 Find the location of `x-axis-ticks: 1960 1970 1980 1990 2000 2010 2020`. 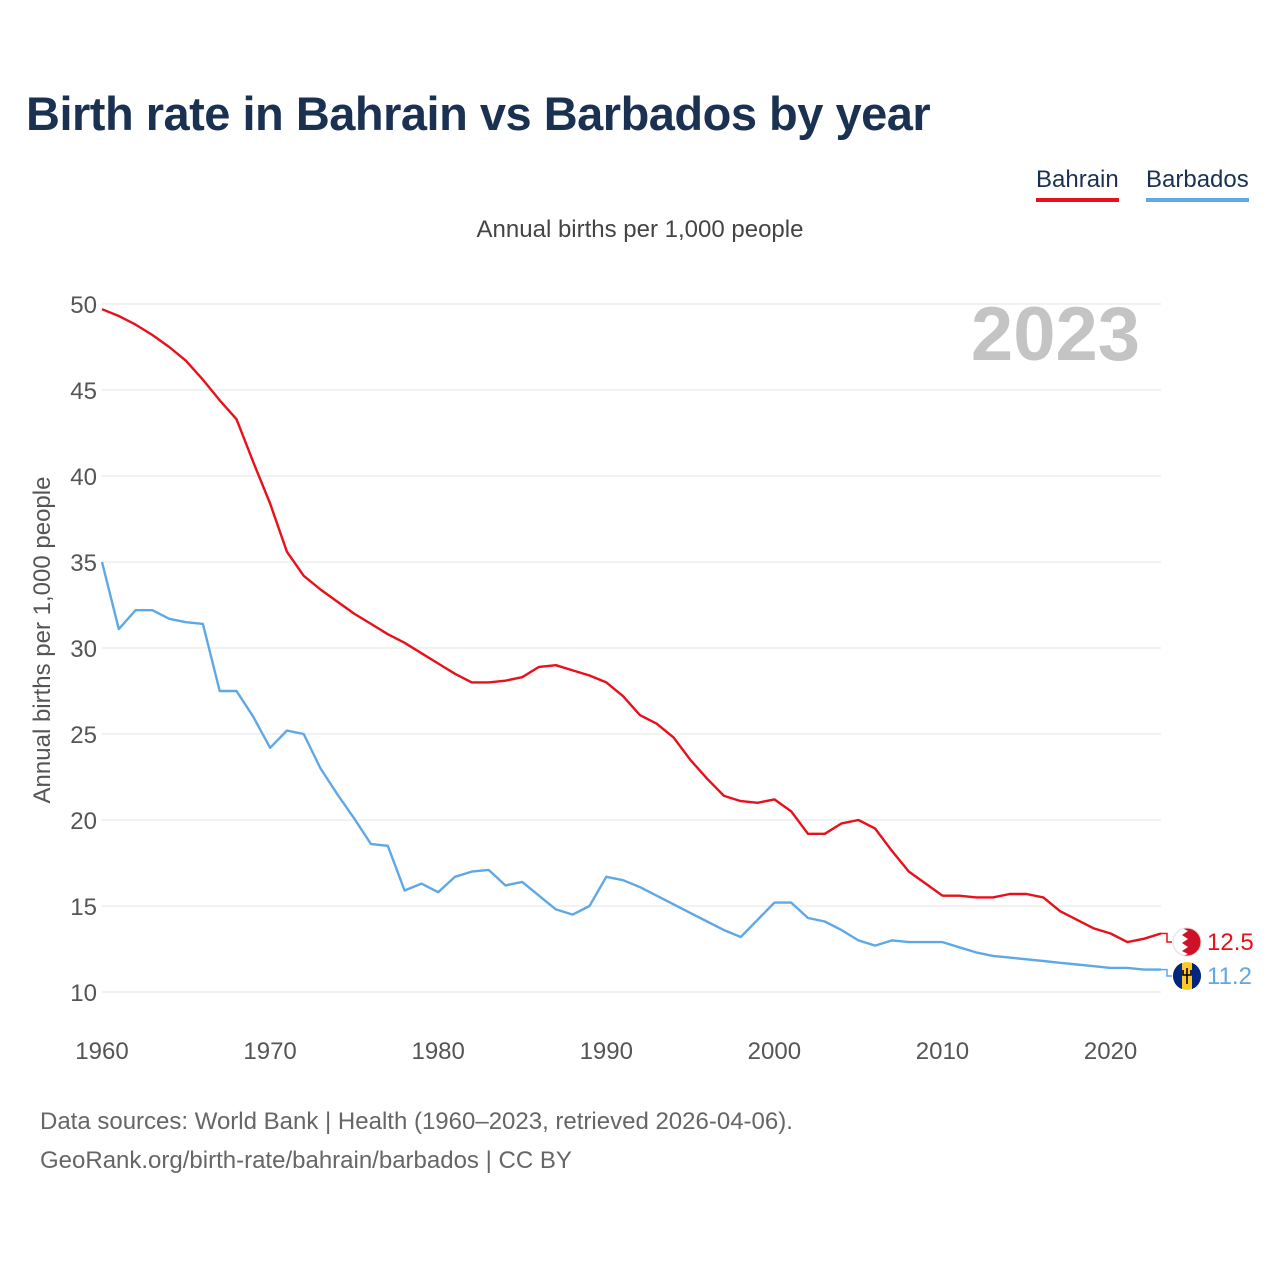

x-axis-ticks: 1960 1970 1980 1990 2000 2010 2020 is located at coordinates (606, 1051).